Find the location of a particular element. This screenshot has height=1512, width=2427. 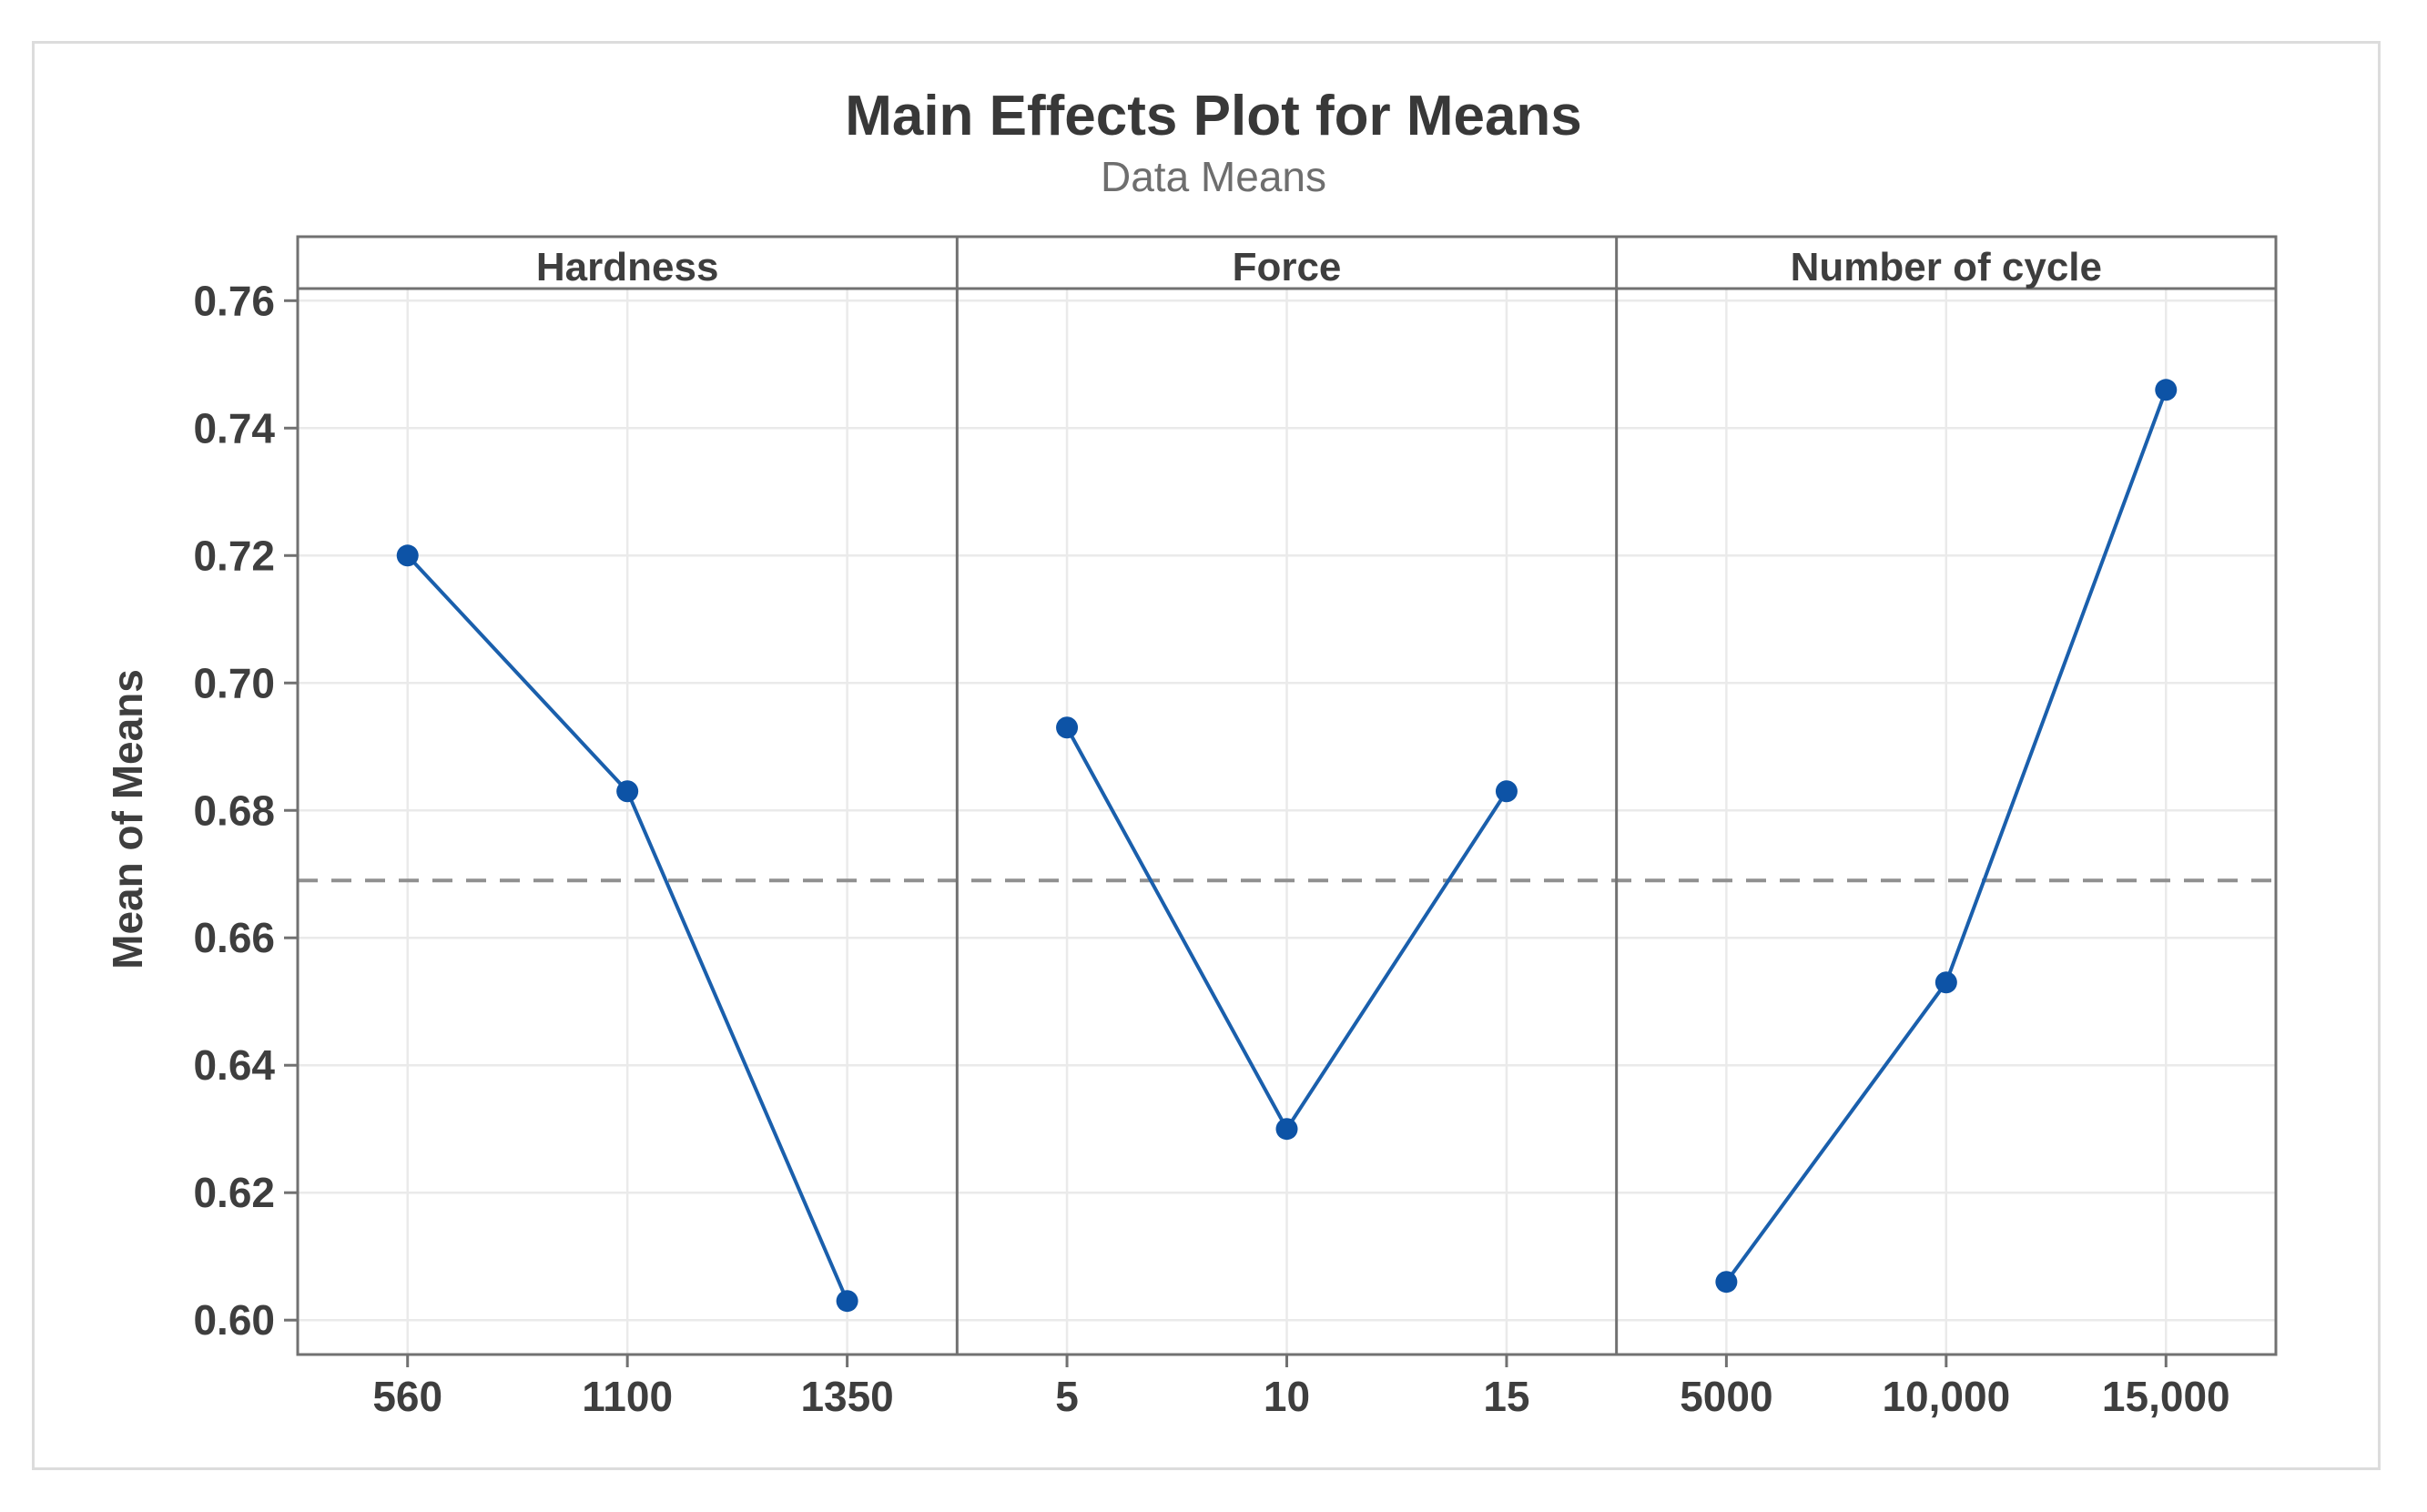

x-axis: 560 1100 1350 5 10 15 5000 10,000 15,000 is located at coordinates (1301, 1387).